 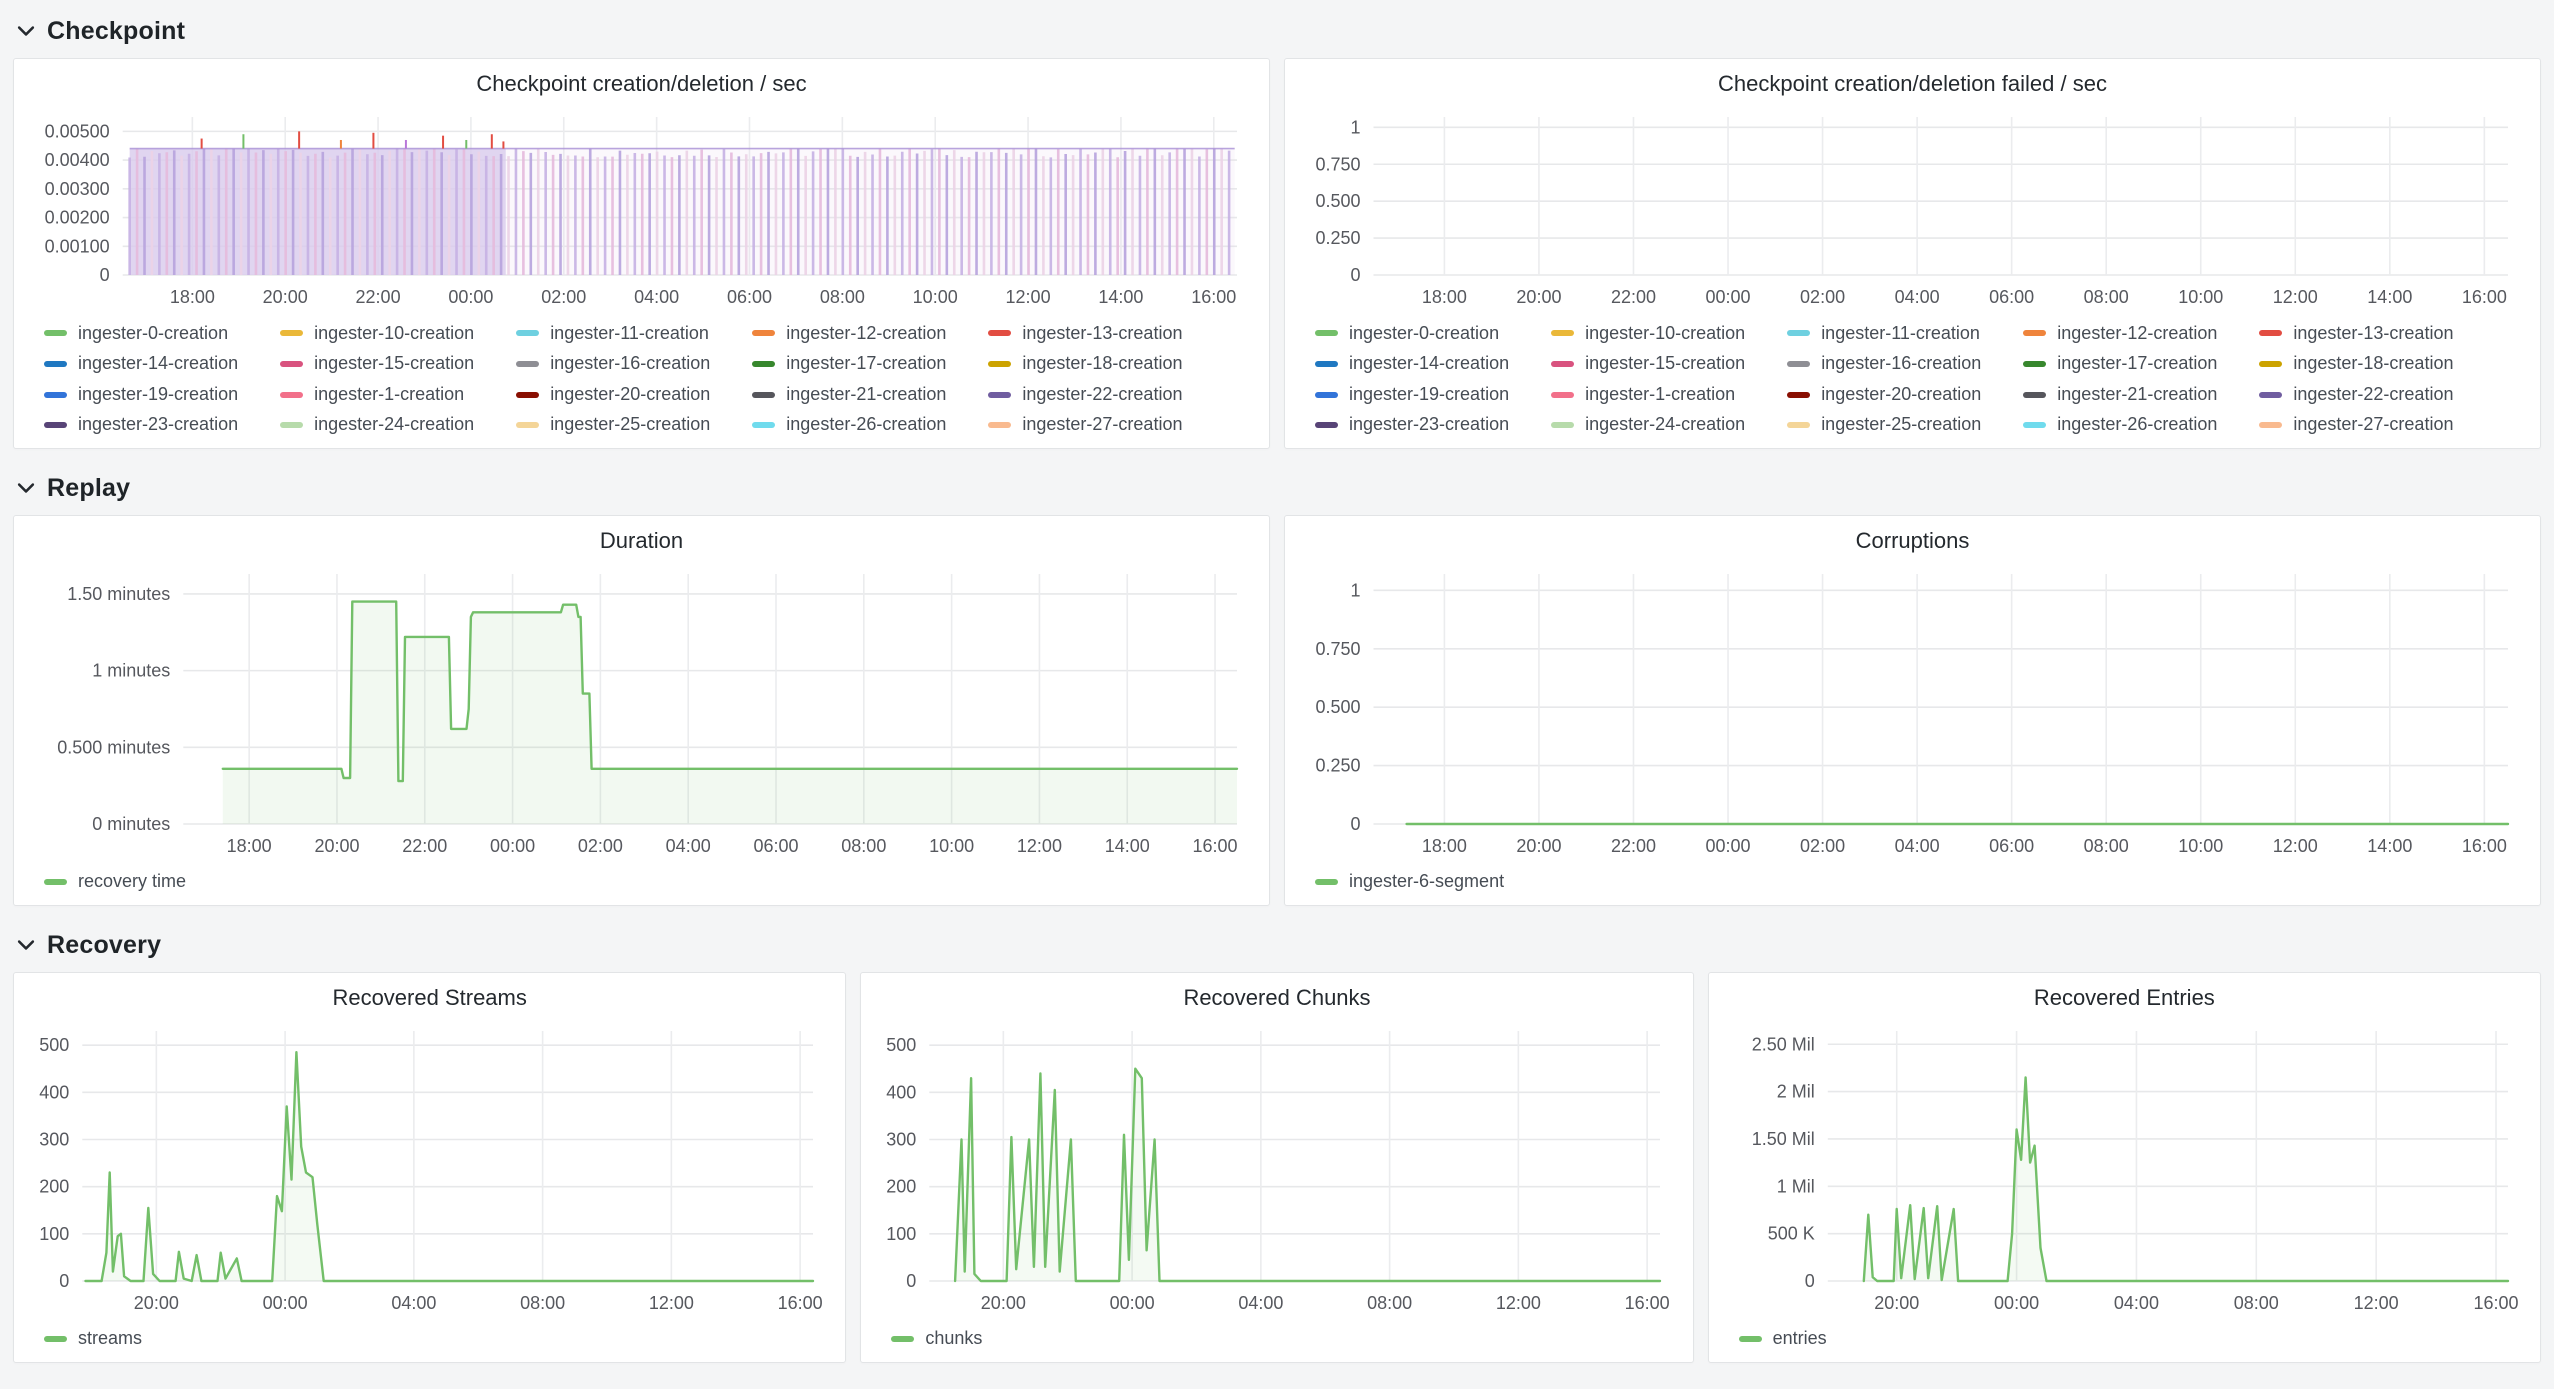 I want to click on svg-text: 02:00, so click(x=1822, y=846).